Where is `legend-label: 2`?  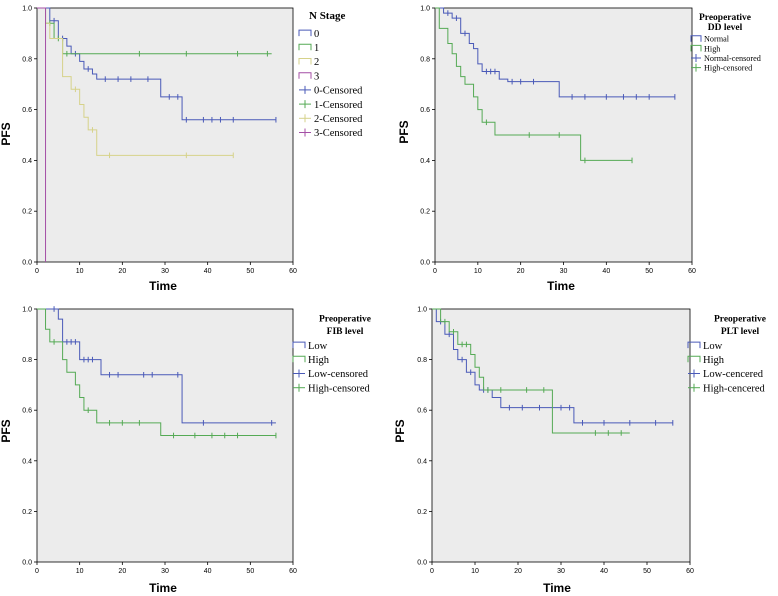
legend-label: 2 is located at coordinates (316, 62).